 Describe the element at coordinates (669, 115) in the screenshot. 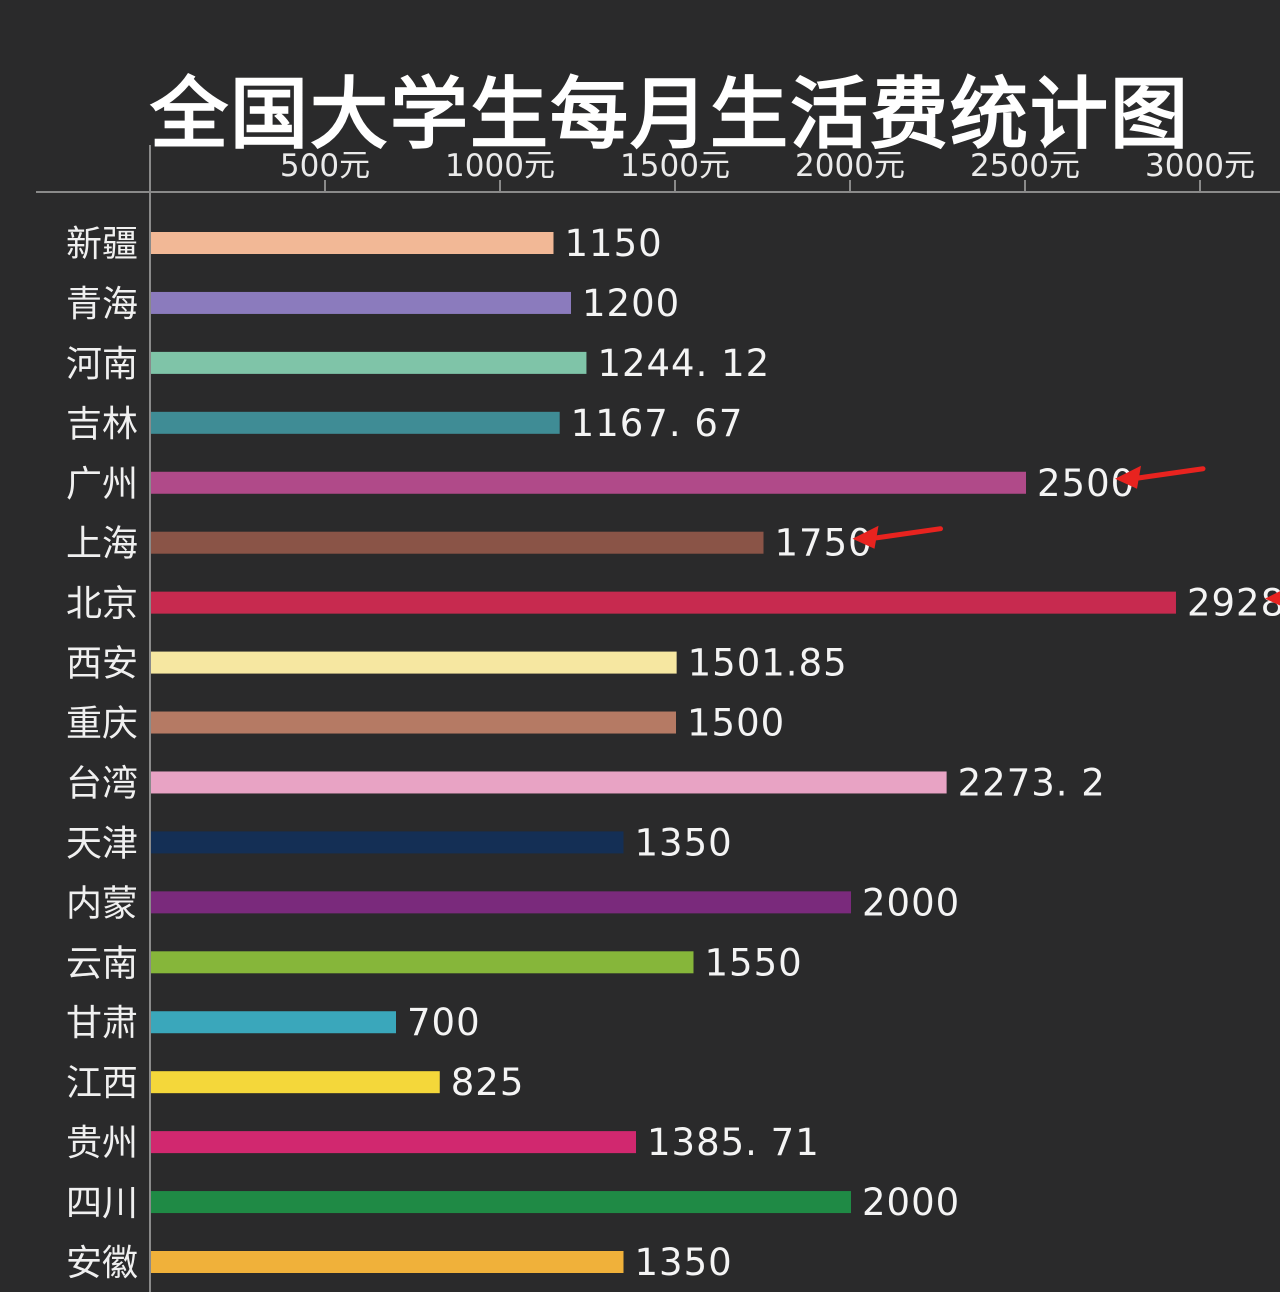

I see `chart-title: 全国大学生每月生活费统计图` at that location.